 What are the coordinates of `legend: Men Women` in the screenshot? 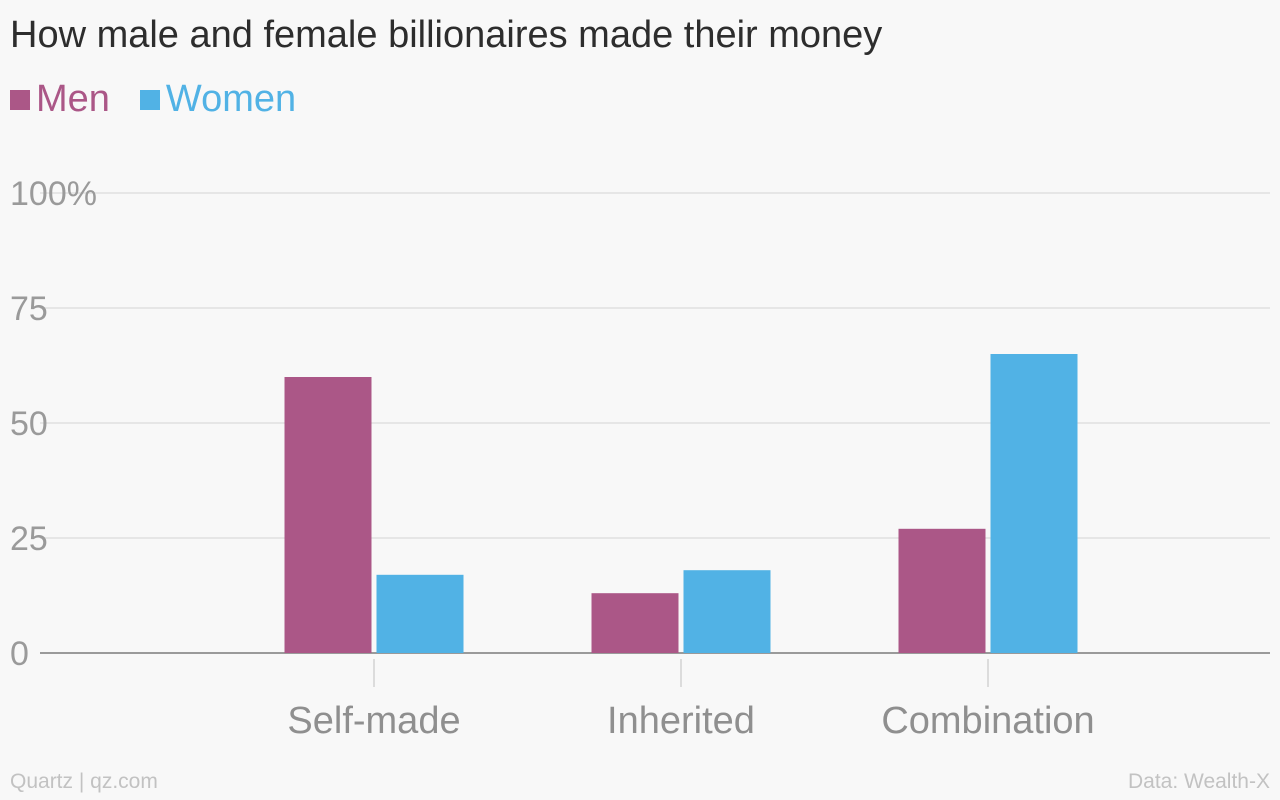 It's located at (168, 99).